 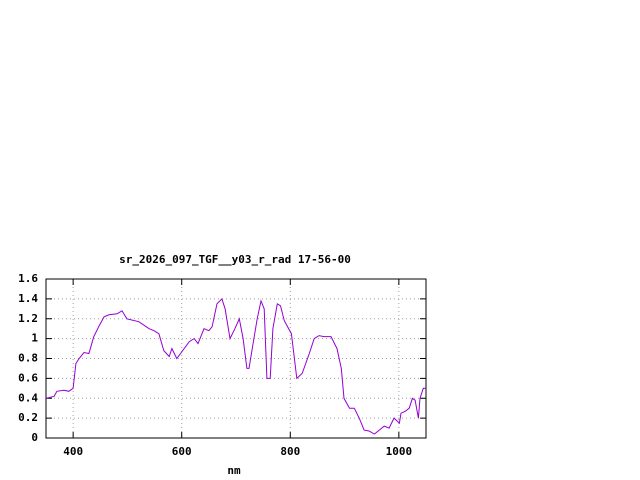 I want to click on x-tick-label: 600, so click(x=182, y=451).